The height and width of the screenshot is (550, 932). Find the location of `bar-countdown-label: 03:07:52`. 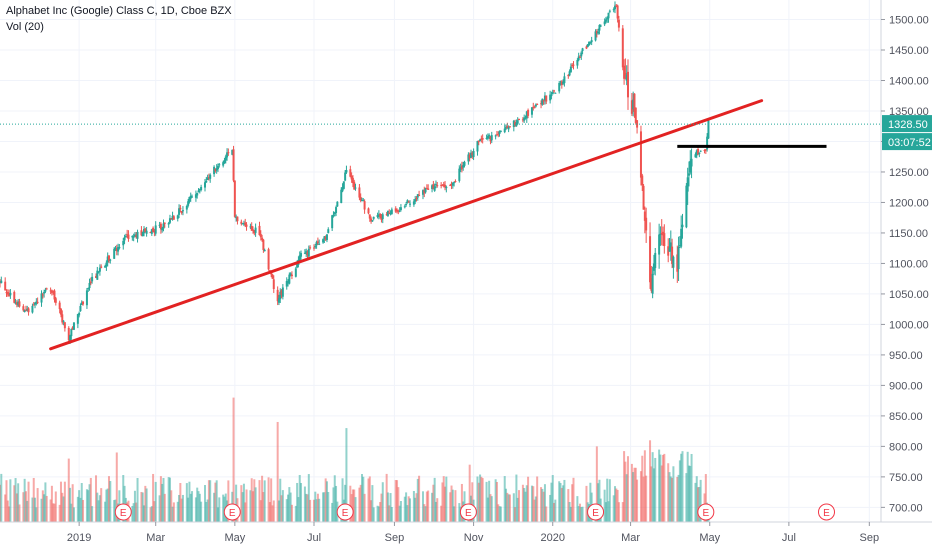

bar-countdown-label: 03:07:52 is located at coordinates (909, 143).